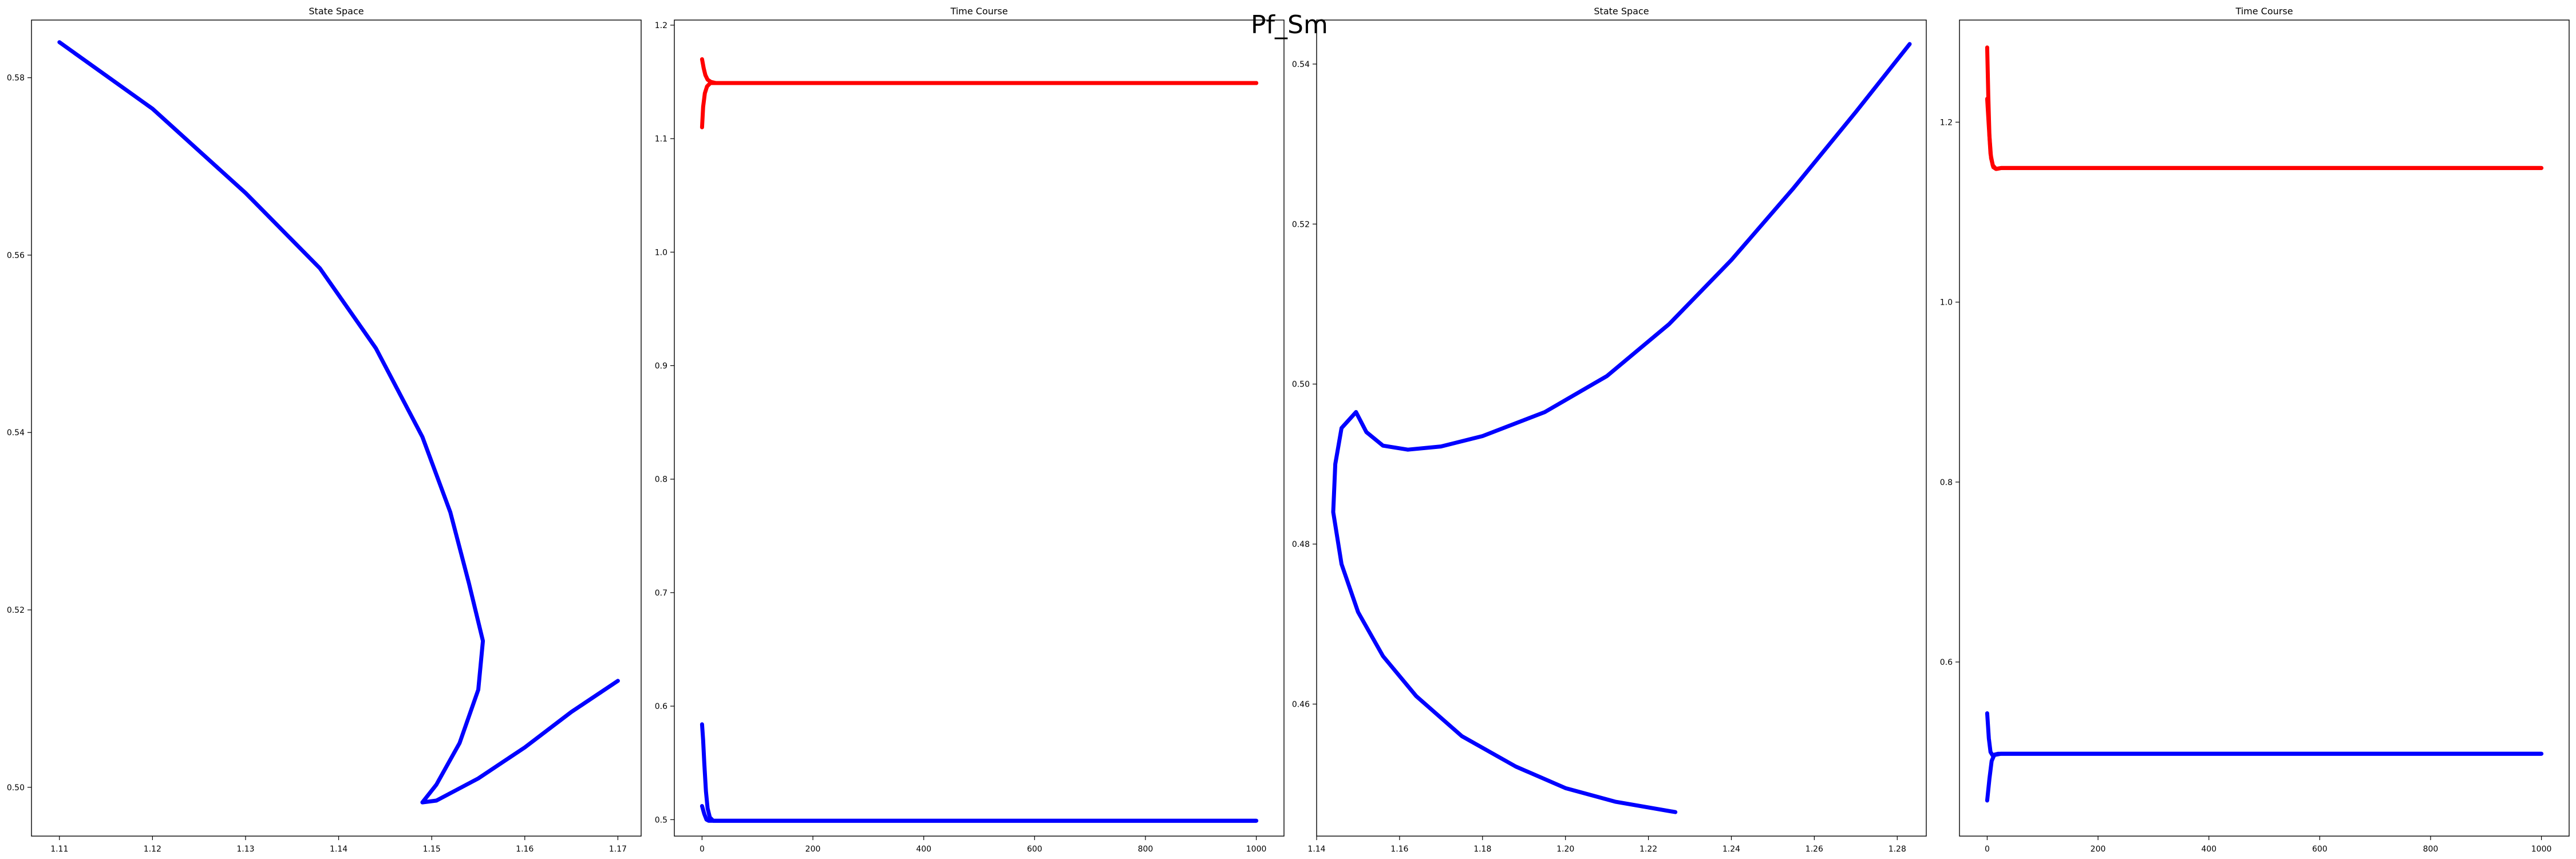  I want to click on y-tick-label: 0.58, so click(16, 78).